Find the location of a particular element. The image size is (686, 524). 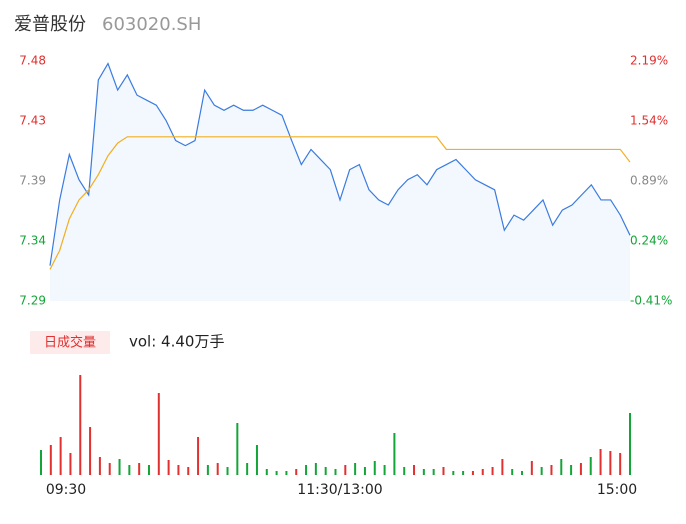

y2-tick-label: 2.19% is located at coordinates (649, 61).